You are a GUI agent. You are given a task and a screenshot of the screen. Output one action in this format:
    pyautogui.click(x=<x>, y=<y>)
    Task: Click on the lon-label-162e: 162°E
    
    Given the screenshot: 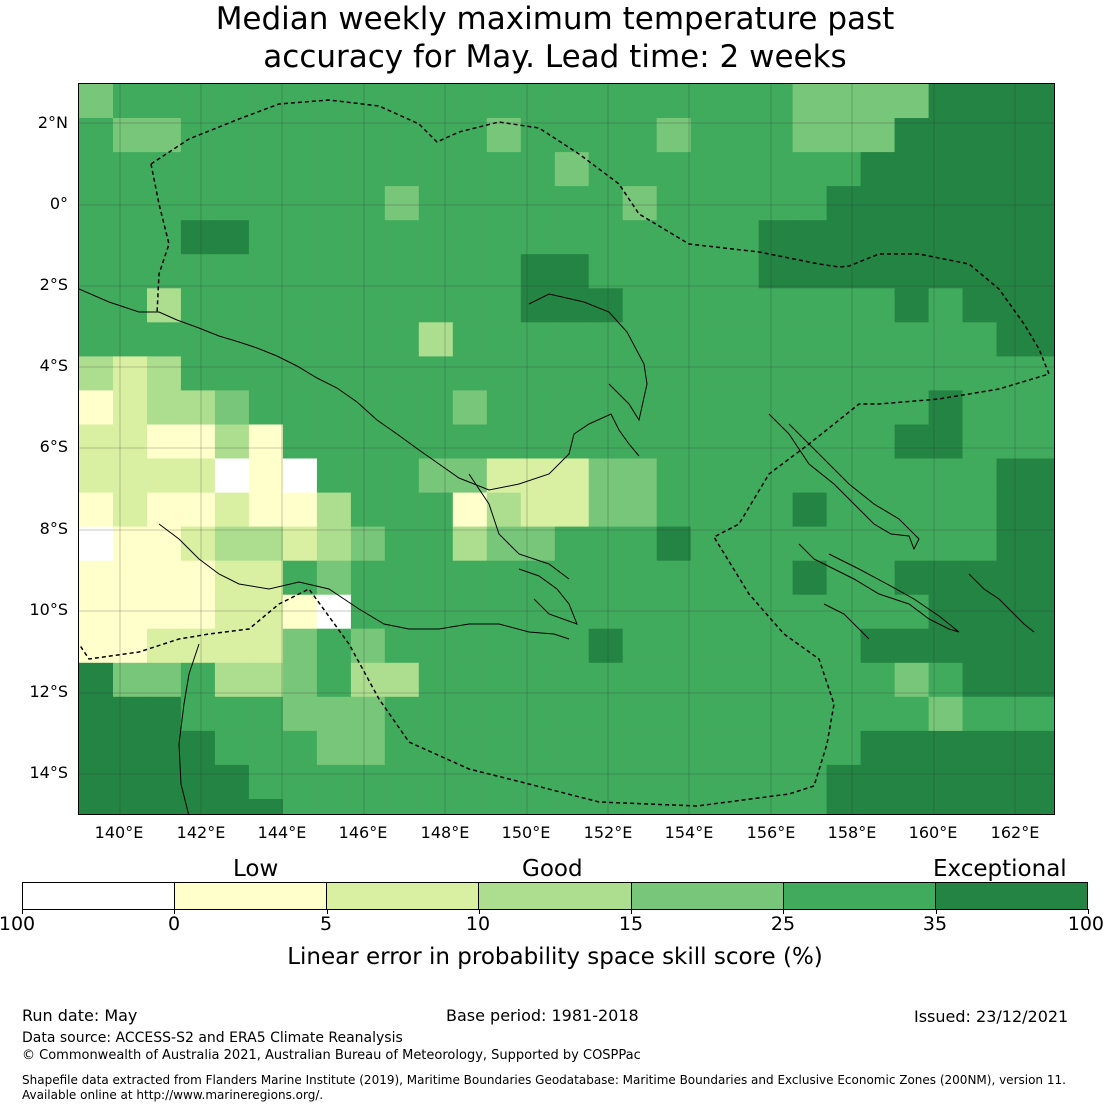 What is the action you would take?
    pyautogui.click(x=1015, y=832)
    